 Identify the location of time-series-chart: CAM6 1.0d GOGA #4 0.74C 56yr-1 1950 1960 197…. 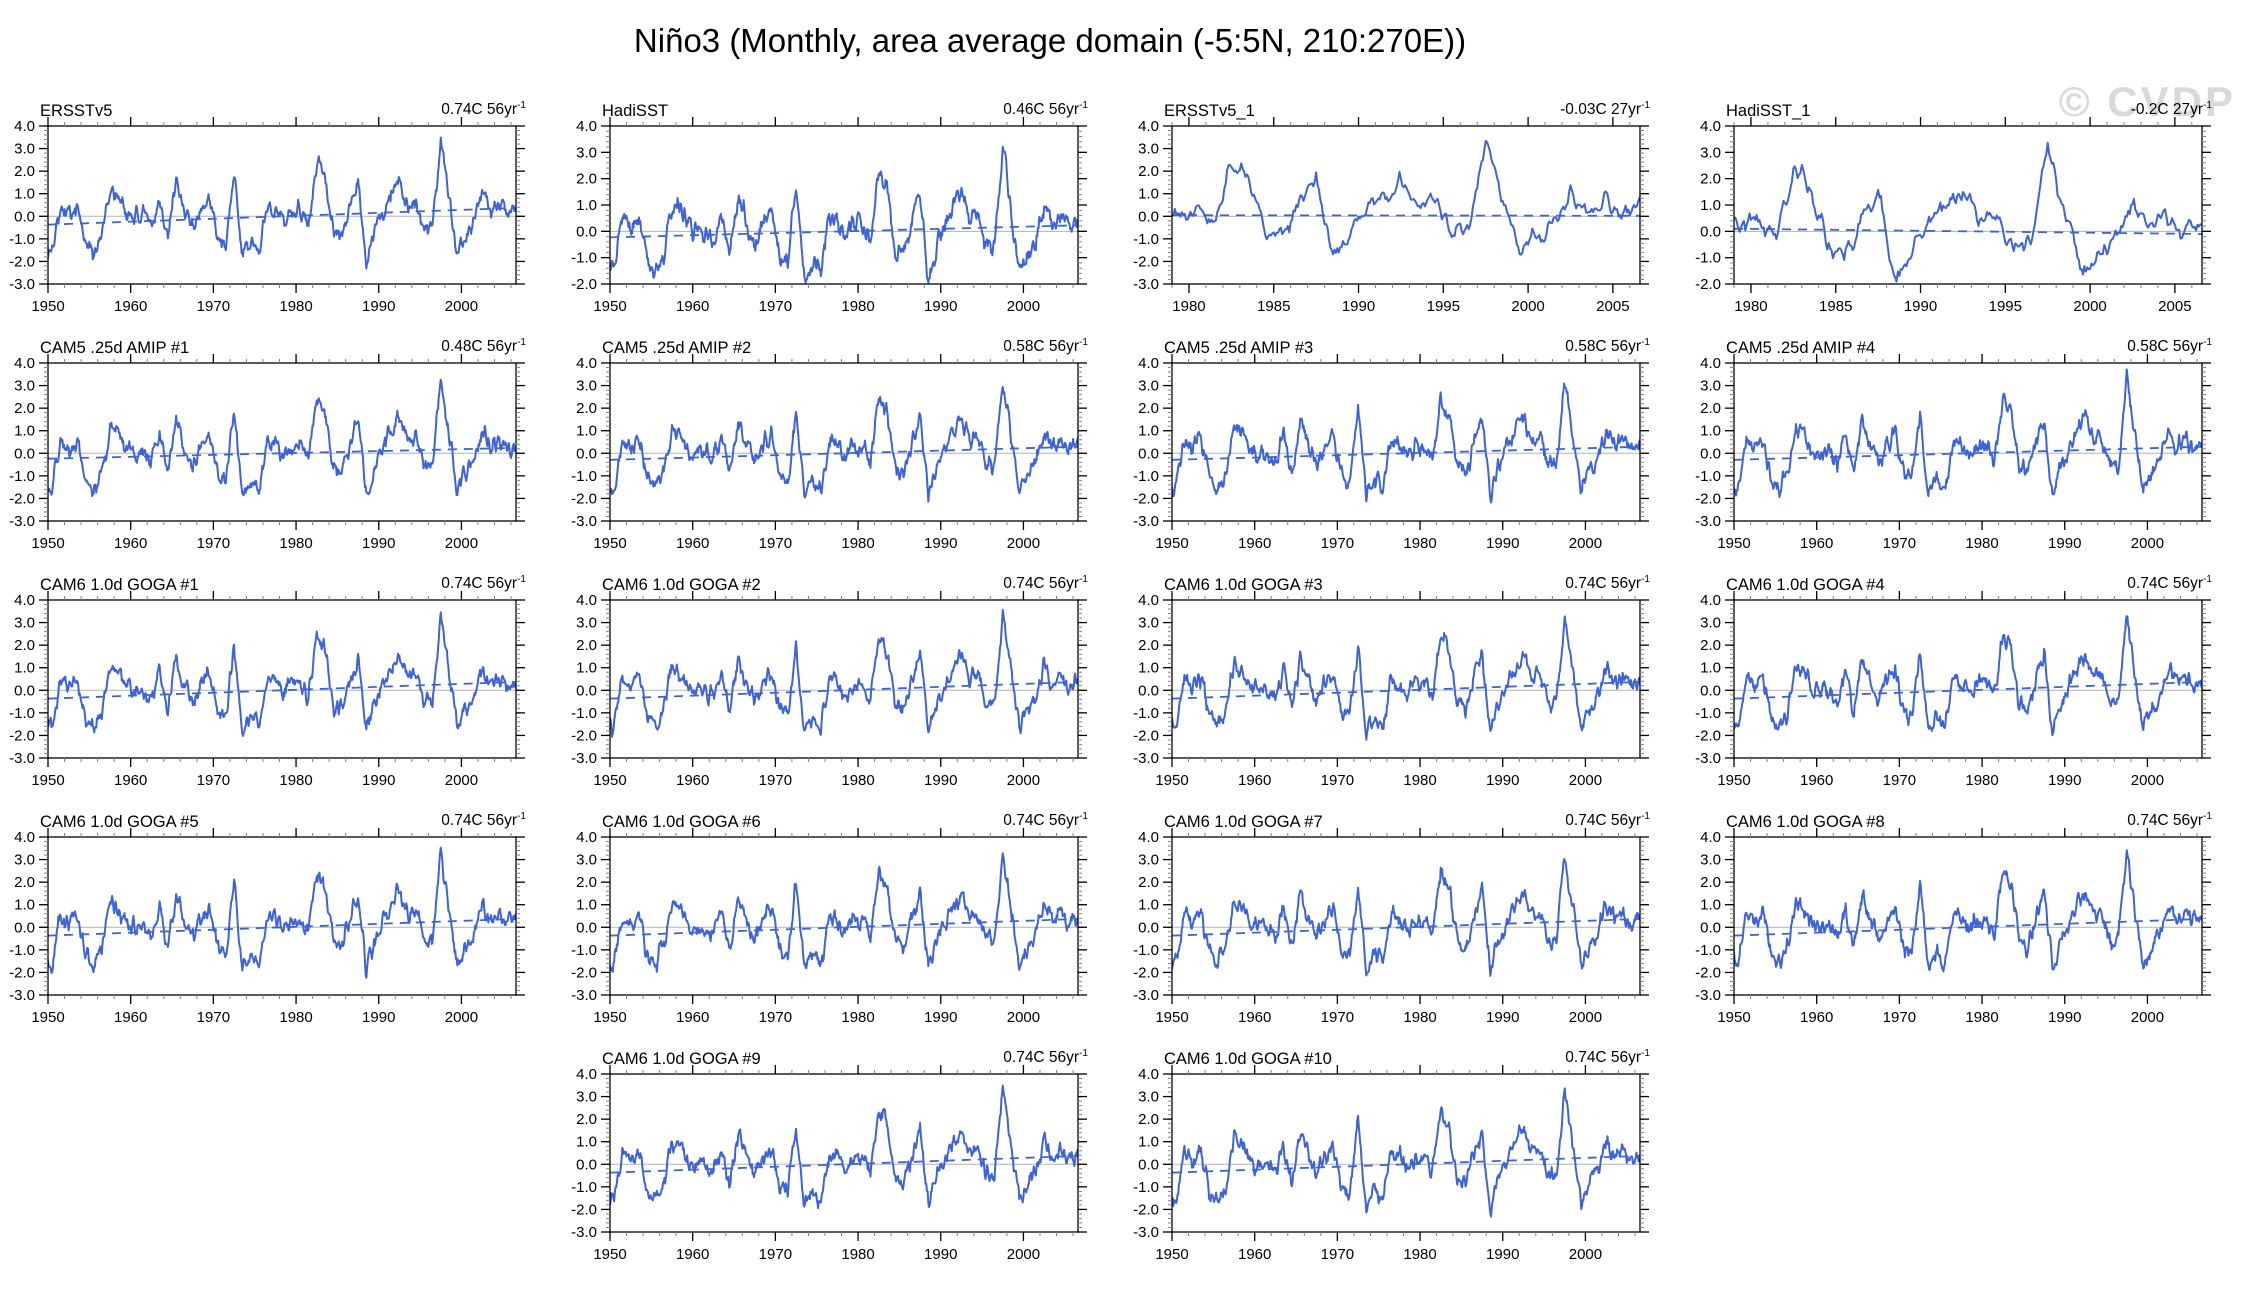
(1953, 681).